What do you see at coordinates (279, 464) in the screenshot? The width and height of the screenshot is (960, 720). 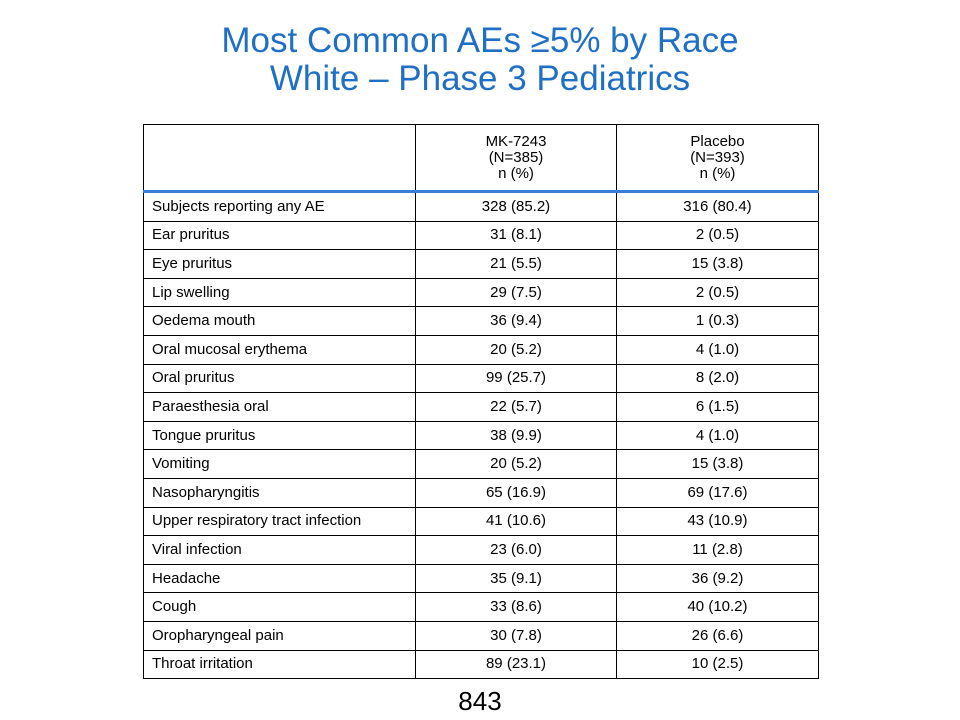 I see `ae-name-cell: Vomiting` at bounding box center [279, 464].